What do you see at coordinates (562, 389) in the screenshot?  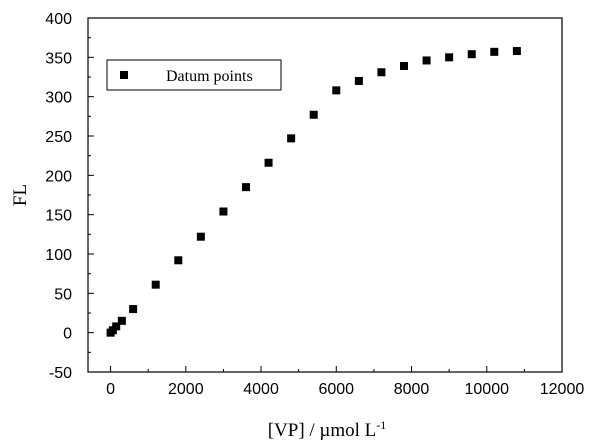 I see `x-tick-label: 12000` at bounding box center [562, 389].